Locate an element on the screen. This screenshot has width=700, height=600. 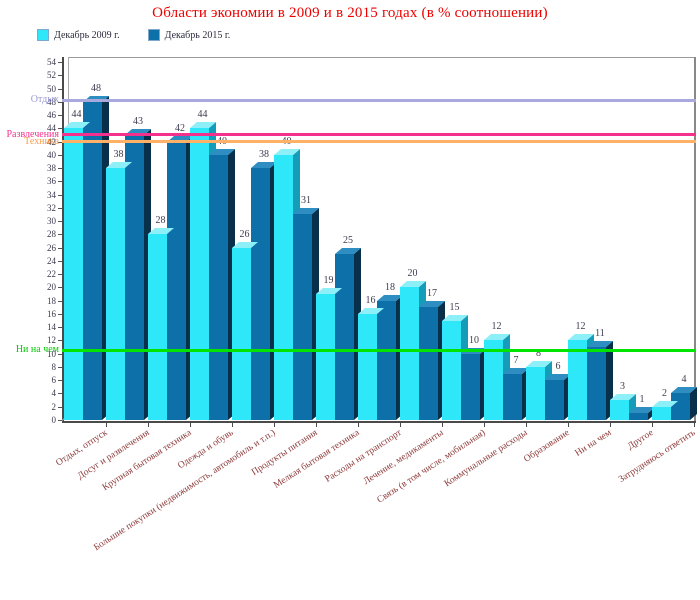
y-tick-label: 0 is located at coordinates (54, 420).